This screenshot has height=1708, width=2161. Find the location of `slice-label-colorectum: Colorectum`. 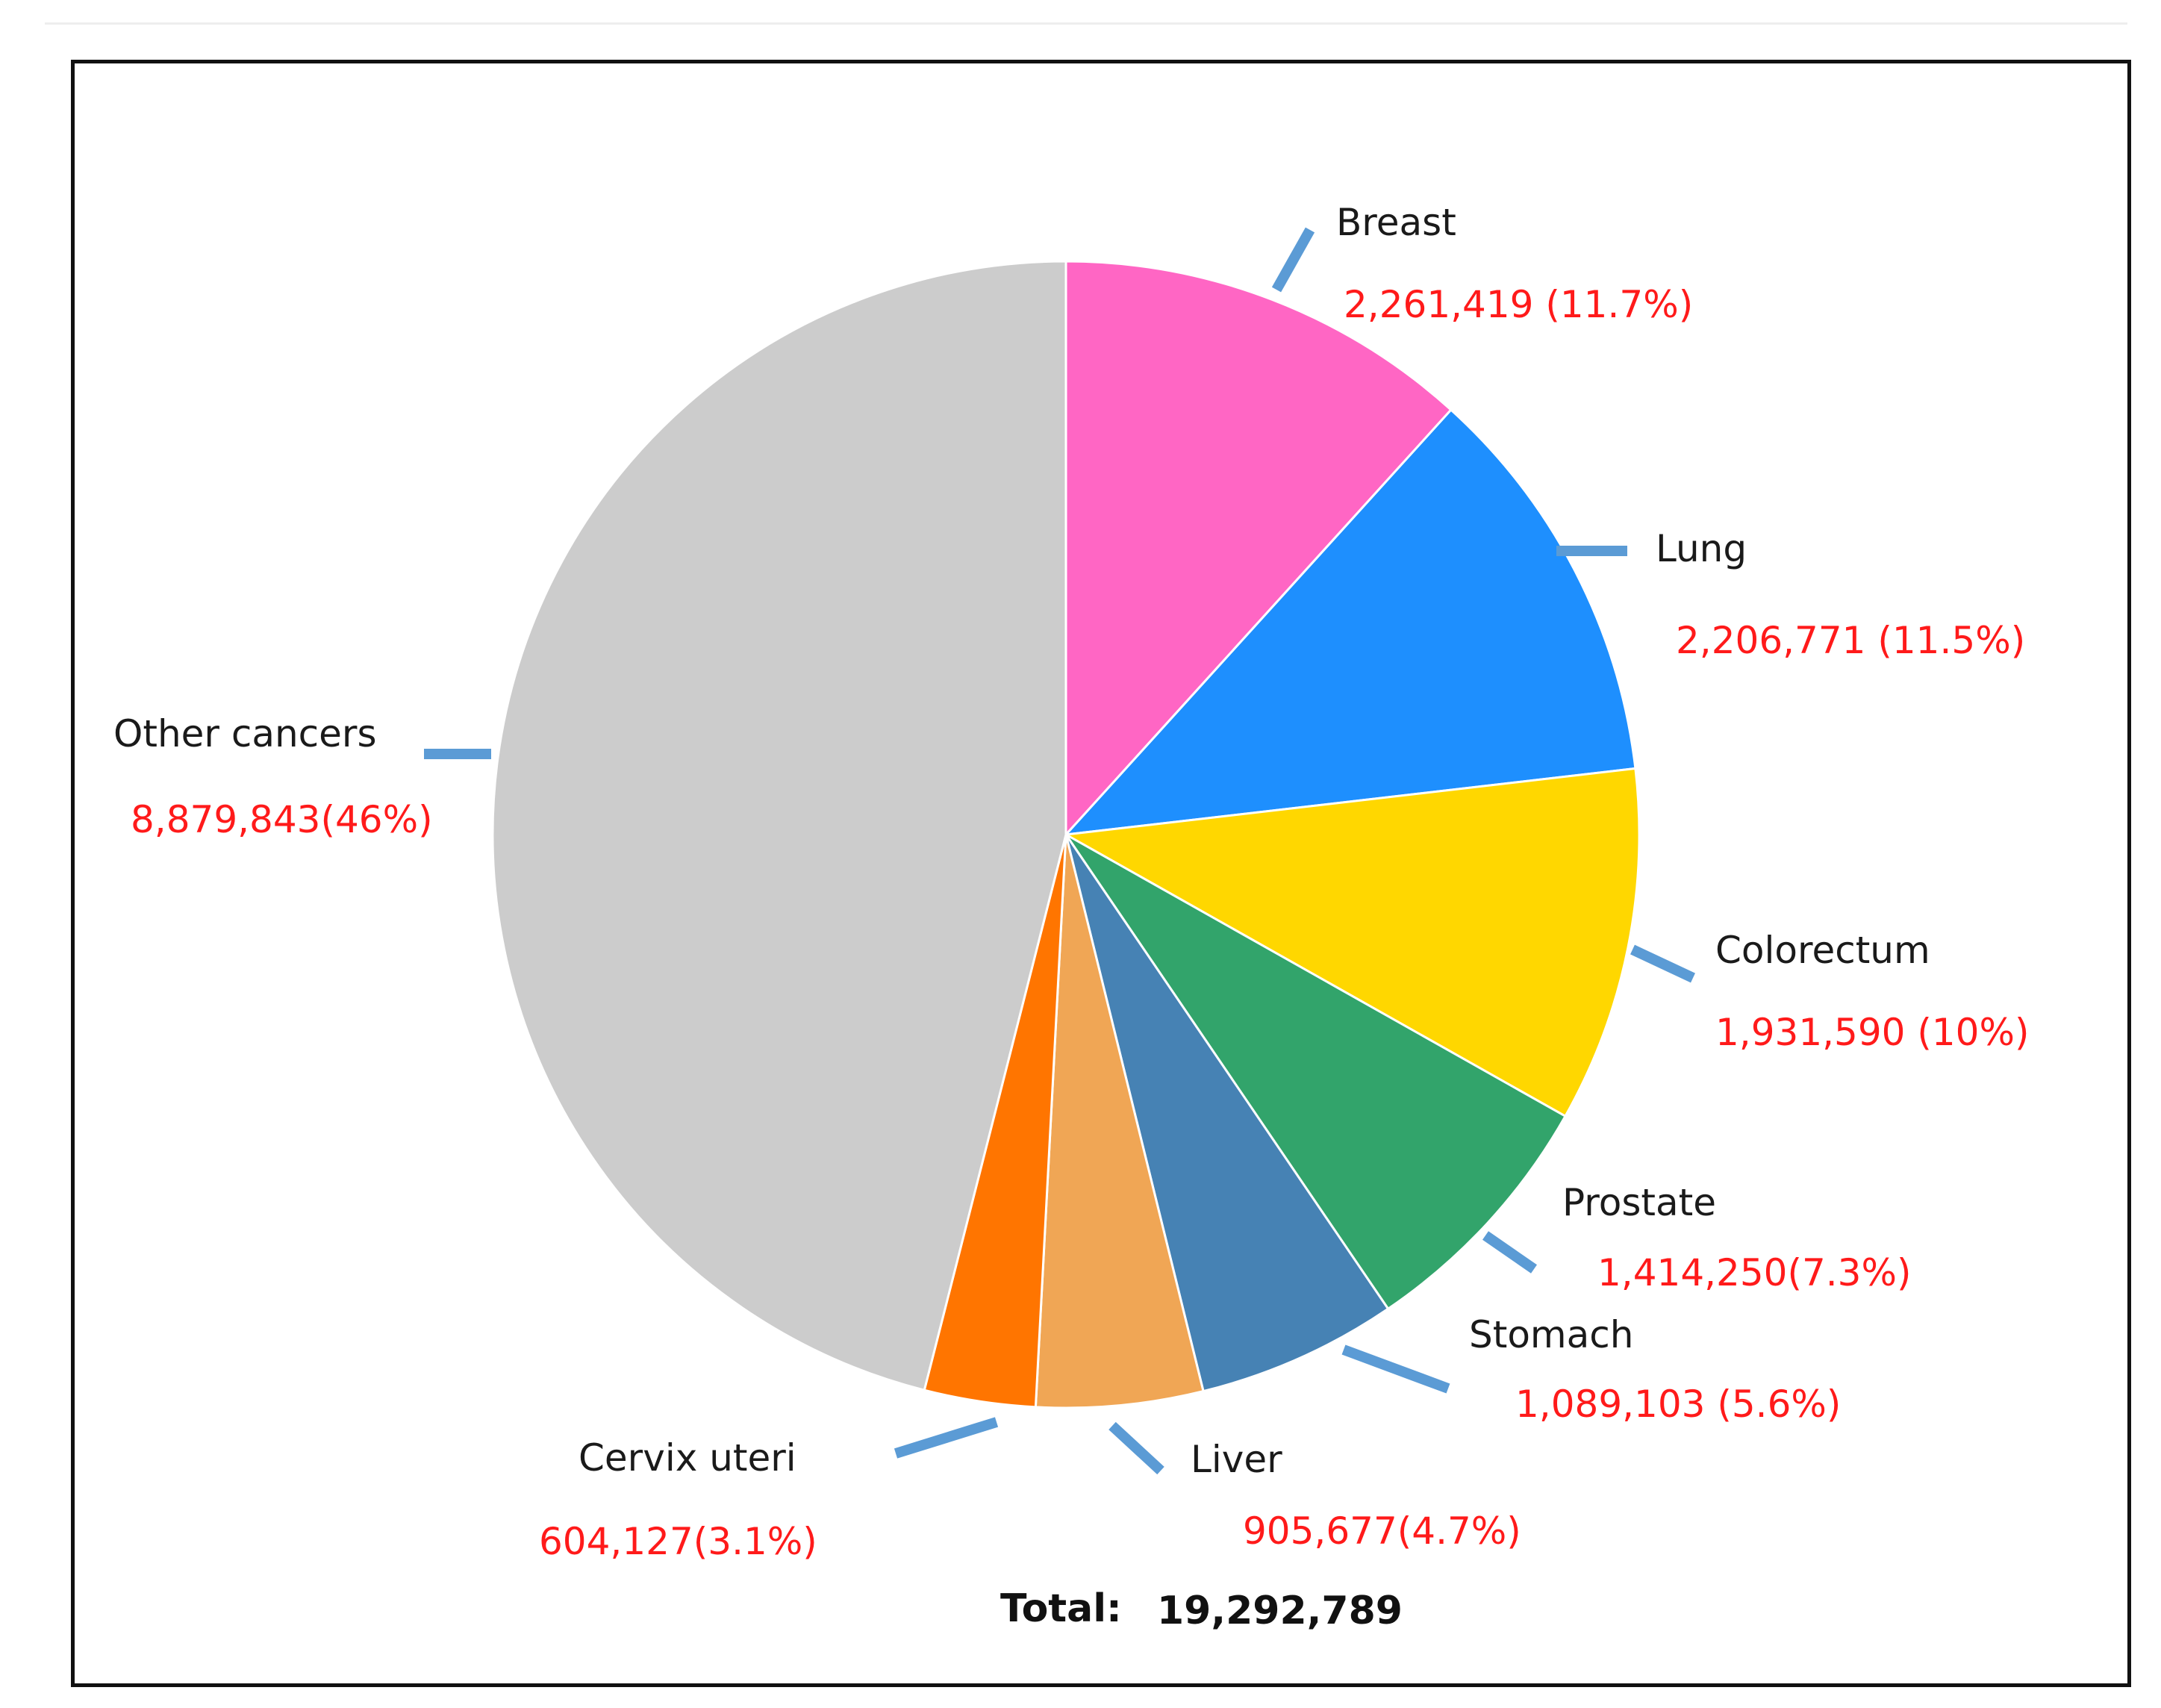

slice-label-colorectum: Colorectum is located at coordinates (1822, 950).